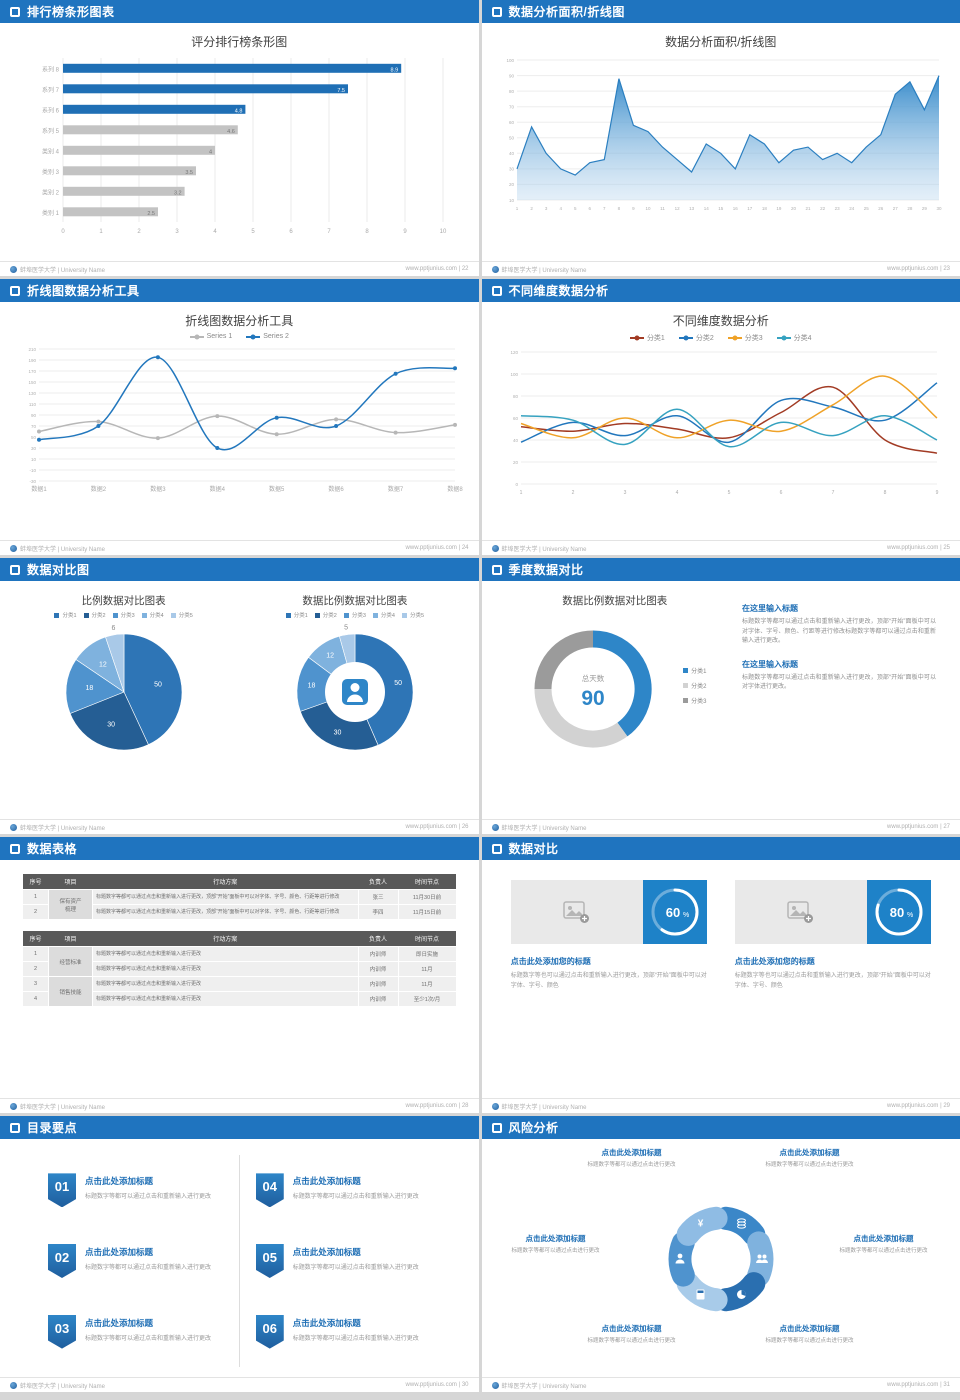 The width and height of the screenshot is (960, 1400). Describe the element at coordinates (33, 393) in the screenshot. I see `svg-text: 130` at that location.